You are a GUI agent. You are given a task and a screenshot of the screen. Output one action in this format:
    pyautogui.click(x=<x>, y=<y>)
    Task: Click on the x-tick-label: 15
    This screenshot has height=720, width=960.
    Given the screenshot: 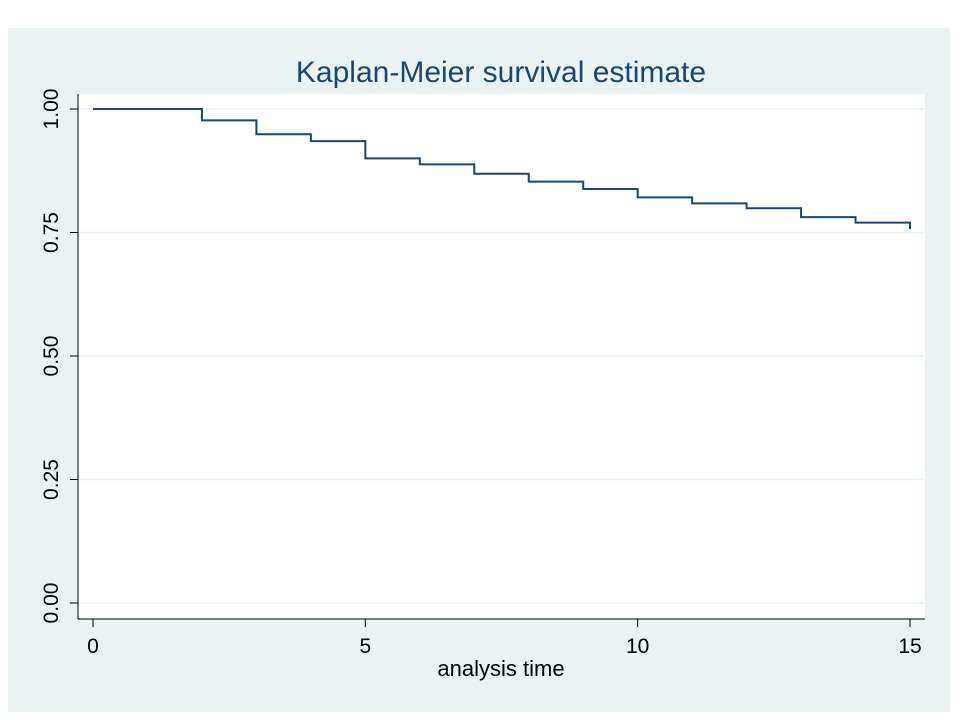 What is the action you would take?
    pyautogui.click(x=909, y=646)
    